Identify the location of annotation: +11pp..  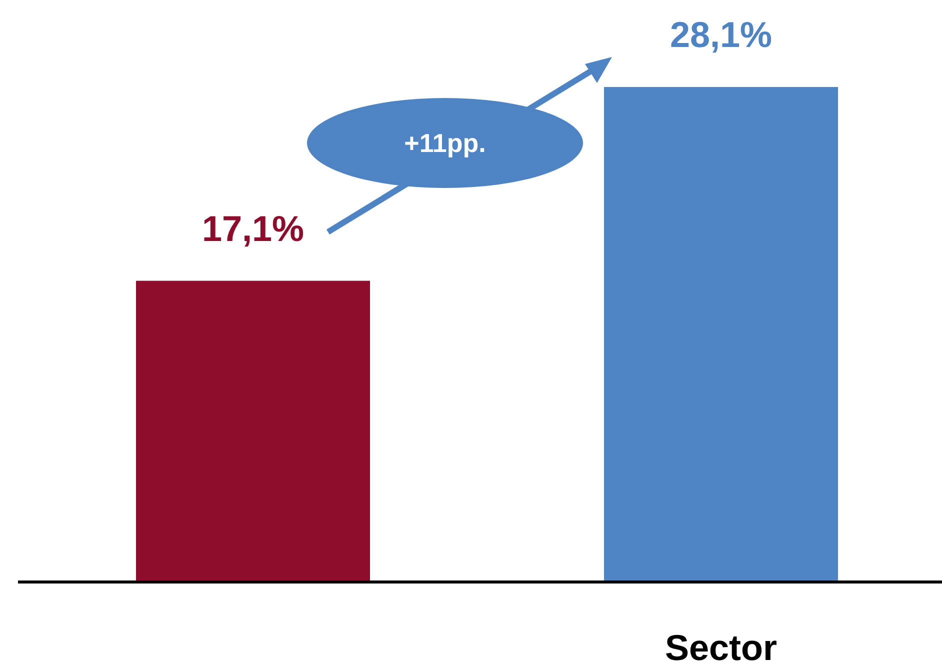
(445, 143).